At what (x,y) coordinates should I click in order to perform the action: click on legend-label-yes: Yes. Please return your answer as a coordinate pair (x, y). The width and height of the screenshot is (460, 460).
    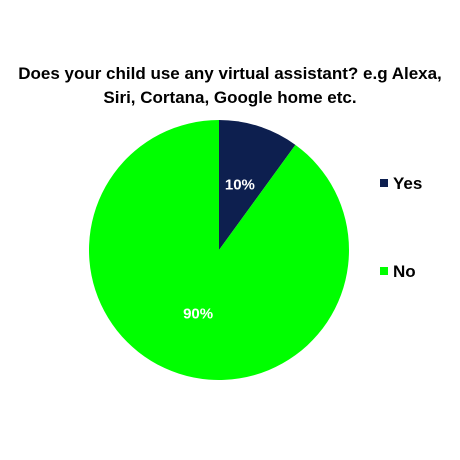
    Looking at the image, I should click on (408, 183).